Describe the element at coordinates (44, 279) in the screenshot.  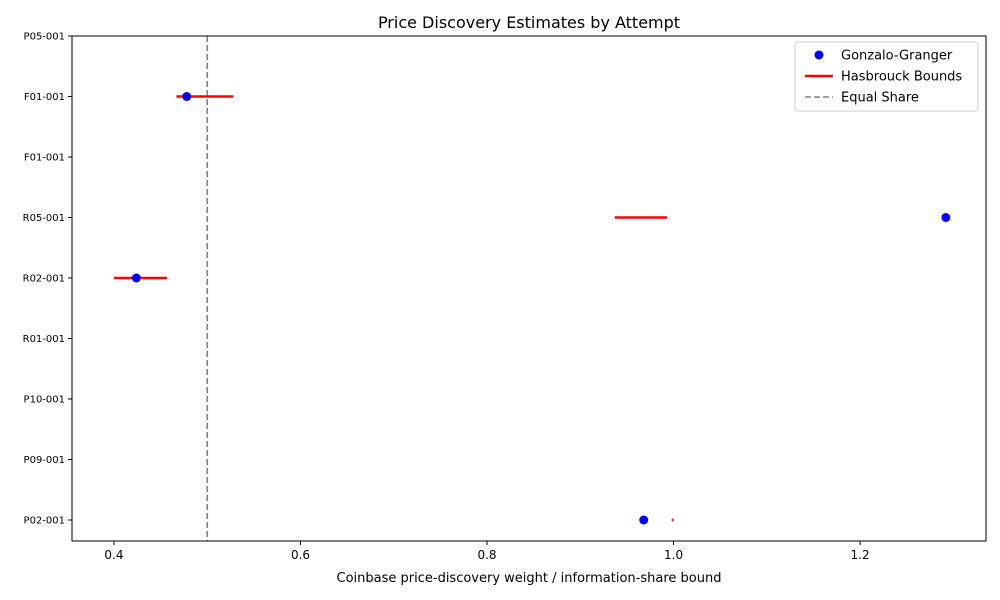
I see `y-tick-label: R02-001` at that location.